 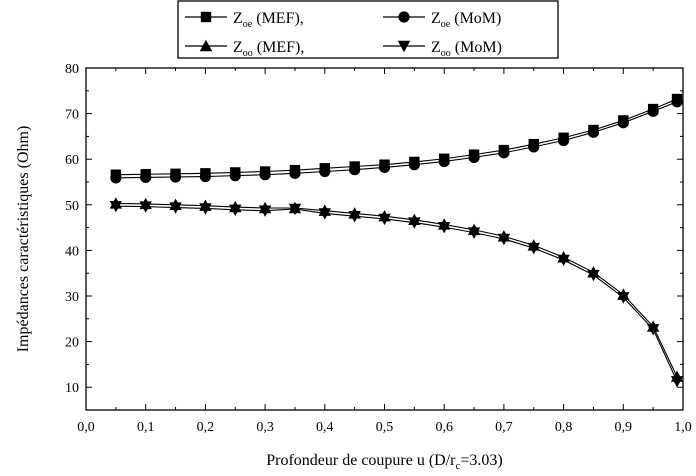 I want to click on x-axis-label: Profondeur de coupure u (D/rc=3.03), so click(x=384, y=462).